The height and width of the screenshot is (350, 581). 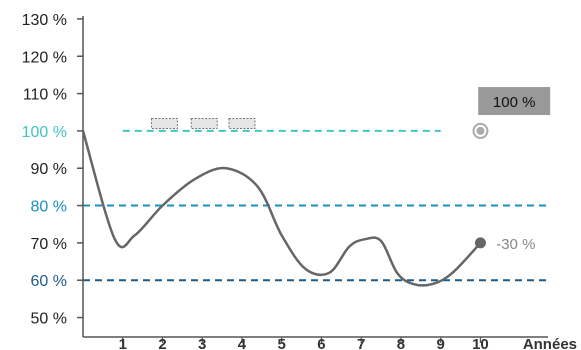 What do you see at coordinates (49, 319) in the screenshot?
I see `y-tick-label: 50 %` at bounding box center [49, 319].